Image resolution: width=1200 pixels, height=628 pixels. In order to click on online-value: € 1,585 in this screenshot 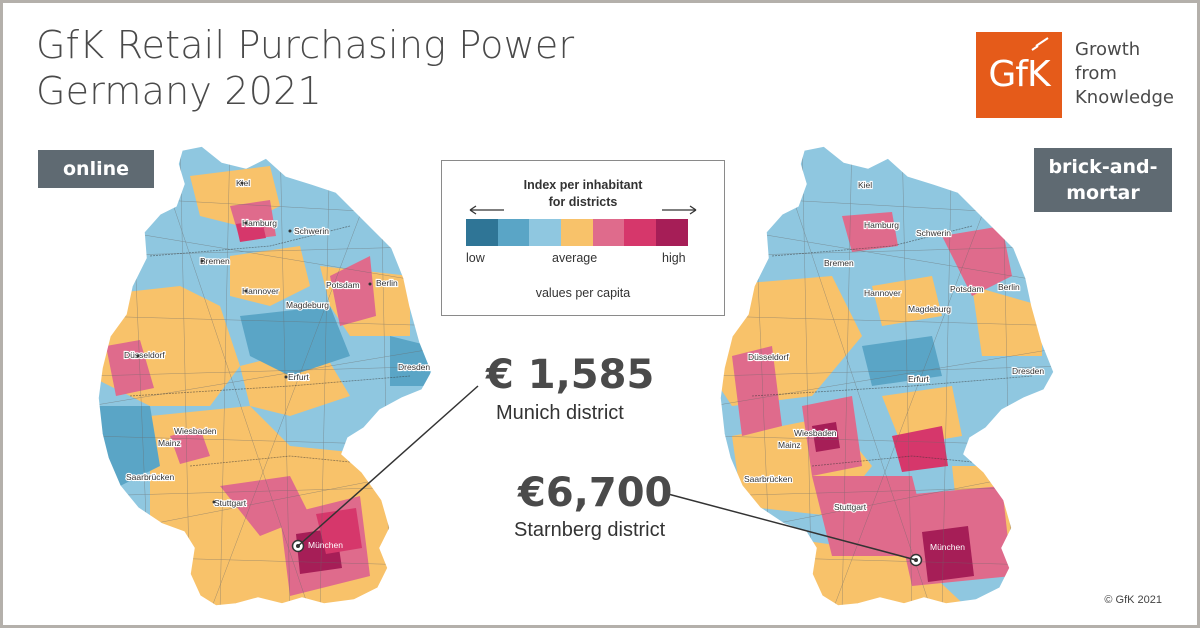, I will do `click(570, 375)`.